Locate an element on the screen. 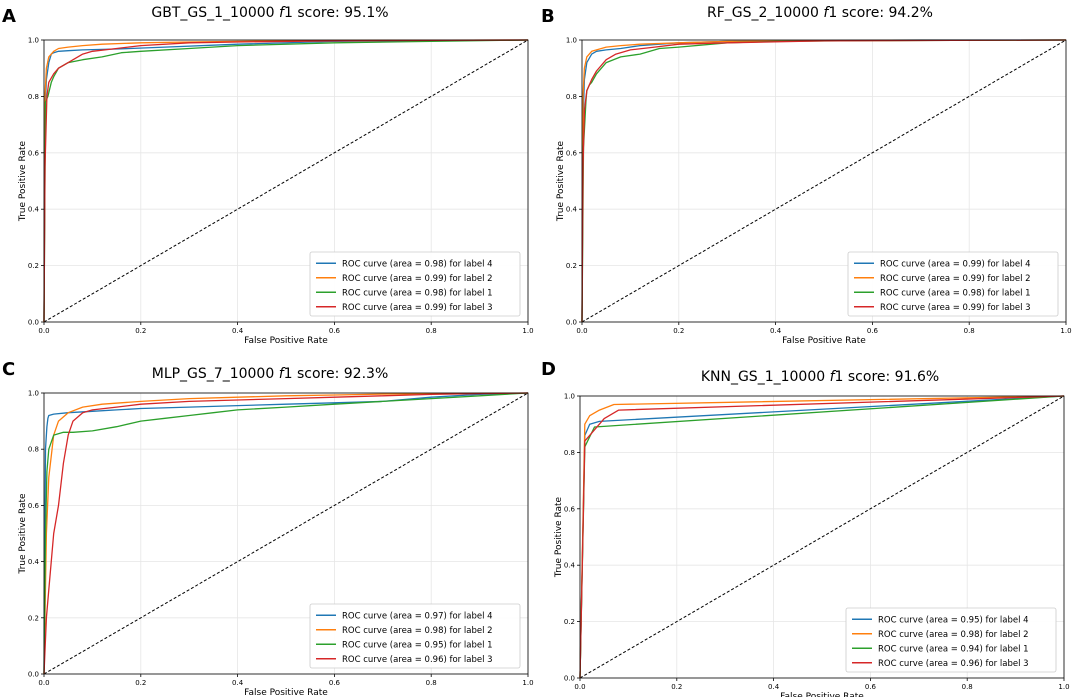 Image resolution: width=1072 pixels, height=697 pixels. legend-entry-text: ROC curve (area = 0.98) for label 4 is located at coordinates (417, 264).